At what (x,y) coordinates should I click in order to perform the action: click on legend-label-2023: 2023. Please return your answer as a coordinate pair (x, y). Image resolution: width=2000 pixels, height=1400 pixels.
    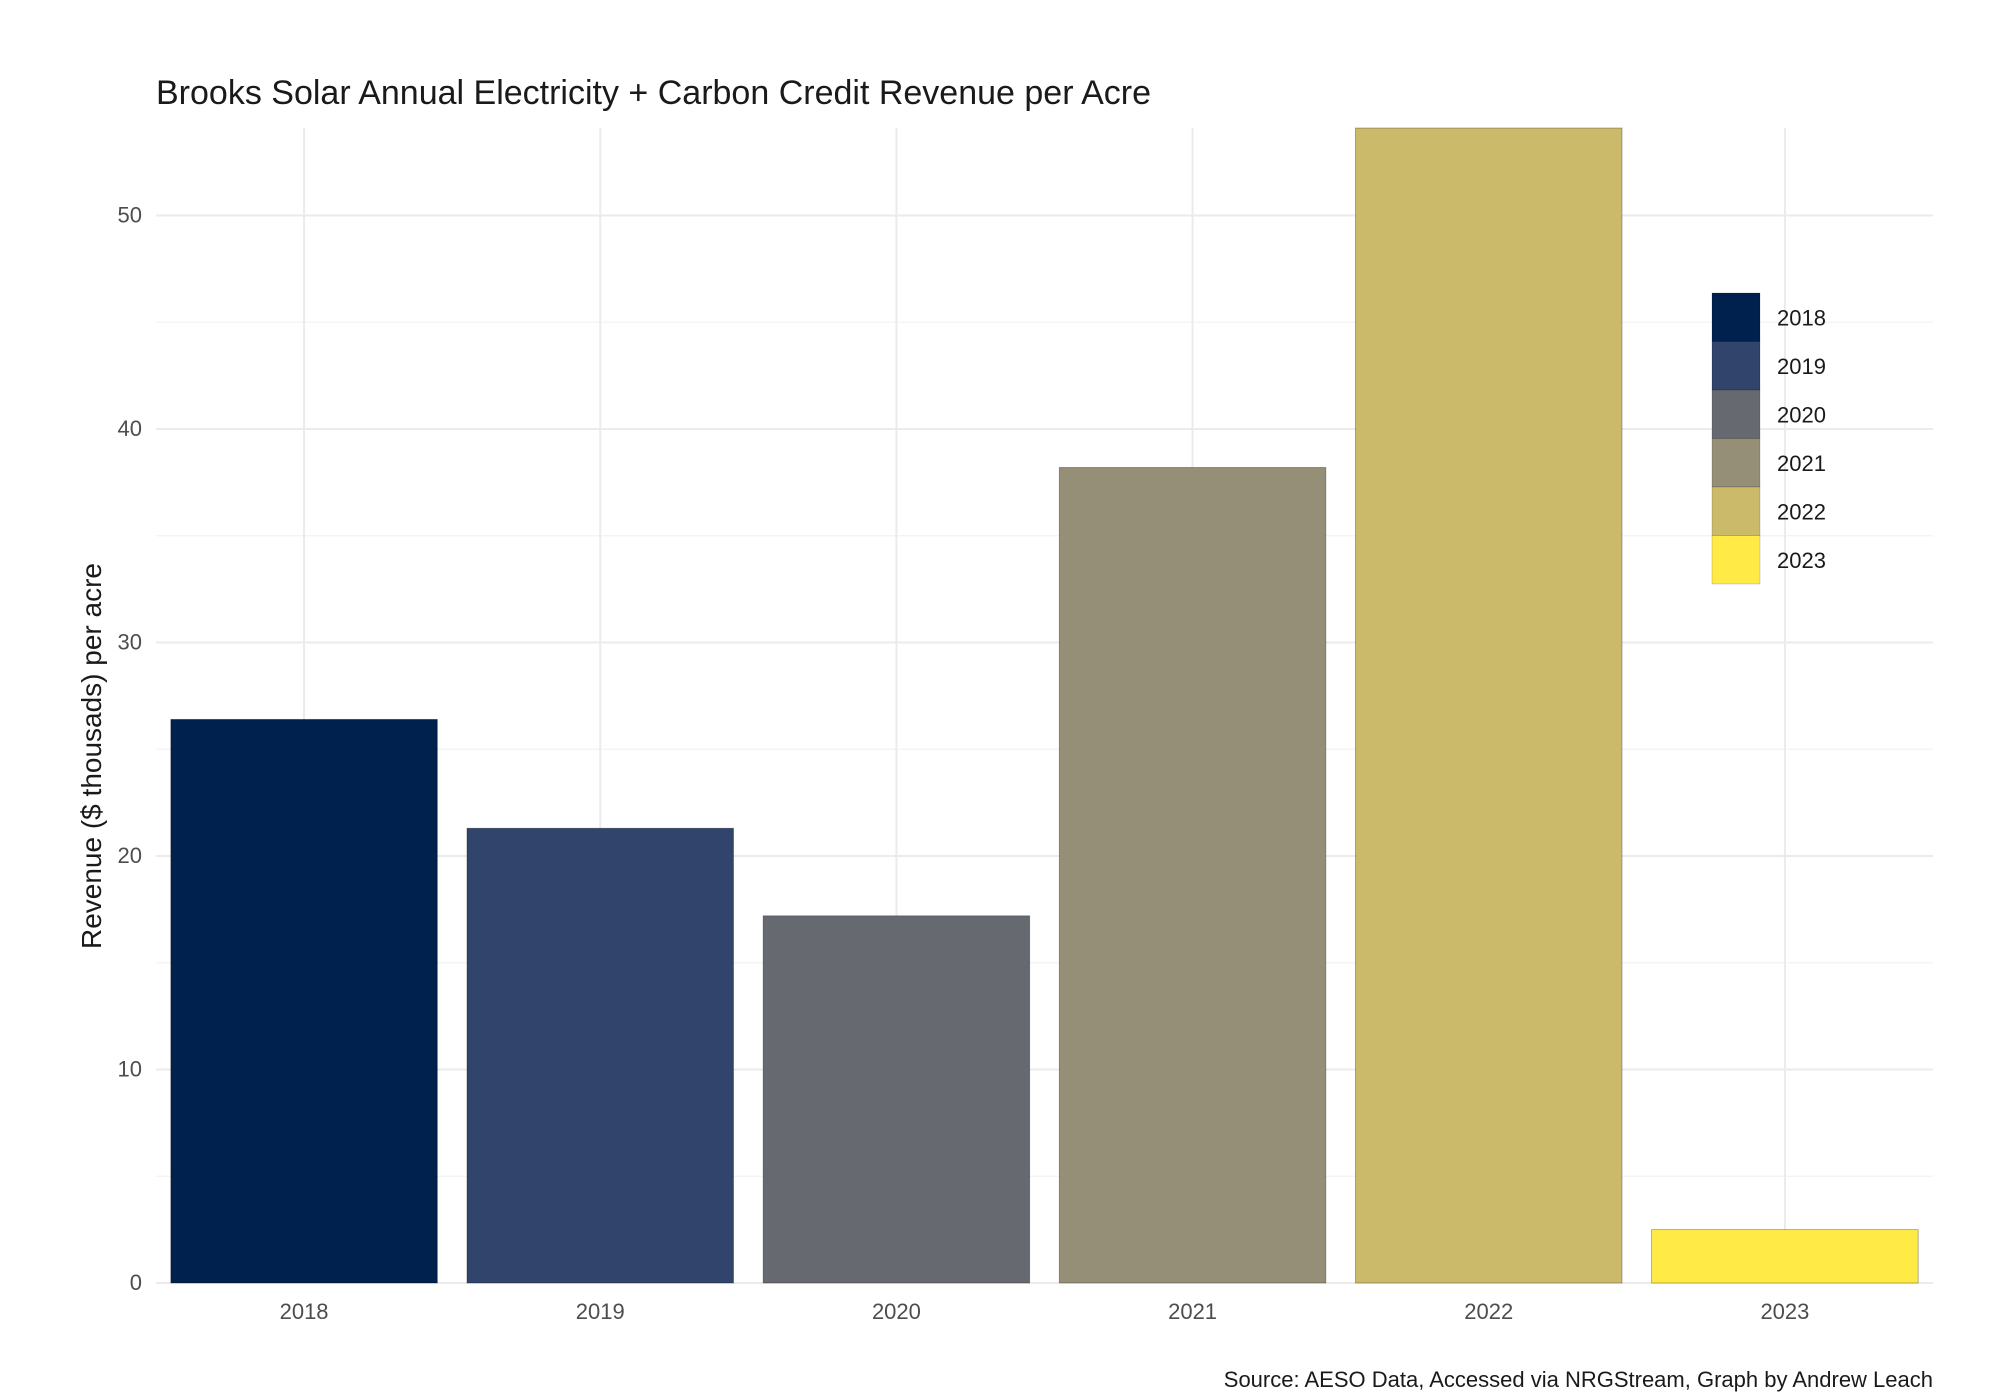
    Looking at the image, I should click on (1801, 560).